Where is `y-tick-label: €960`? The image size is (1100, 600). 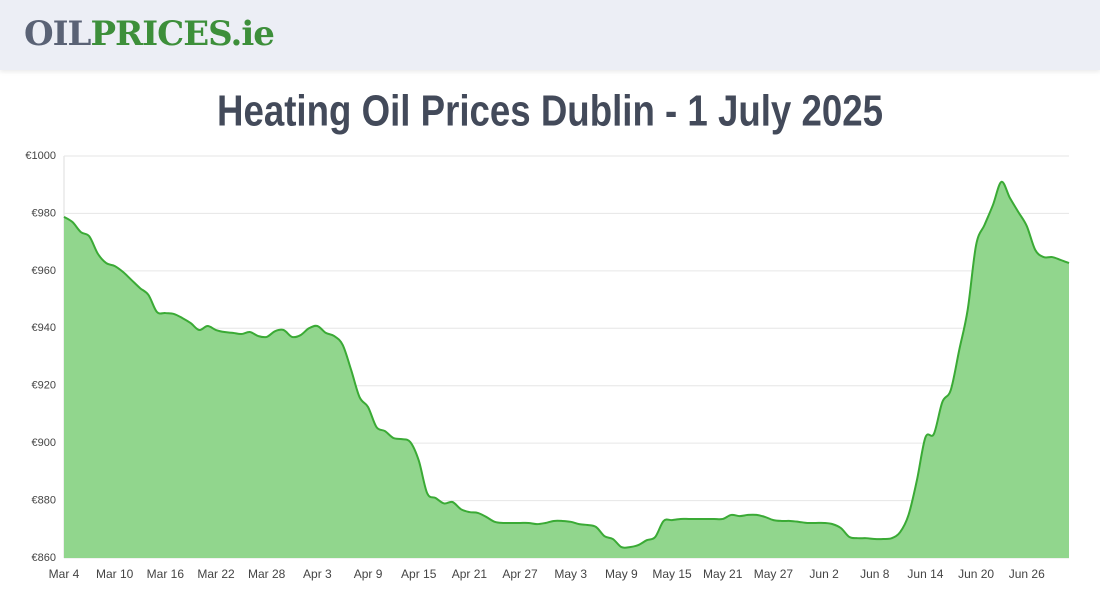
y-tick-label: €960 is located at coordinates (44, 271).